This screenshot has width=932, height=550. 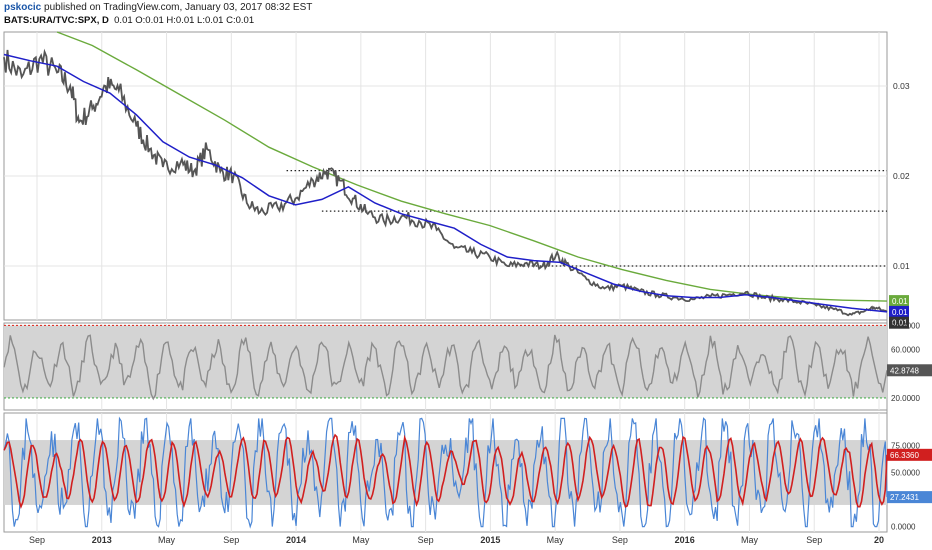 I want to click on ohlc-values: 0.01 O:0.01 H:0.01 L:0.01 C:0.01, so click(x=184, y=20).